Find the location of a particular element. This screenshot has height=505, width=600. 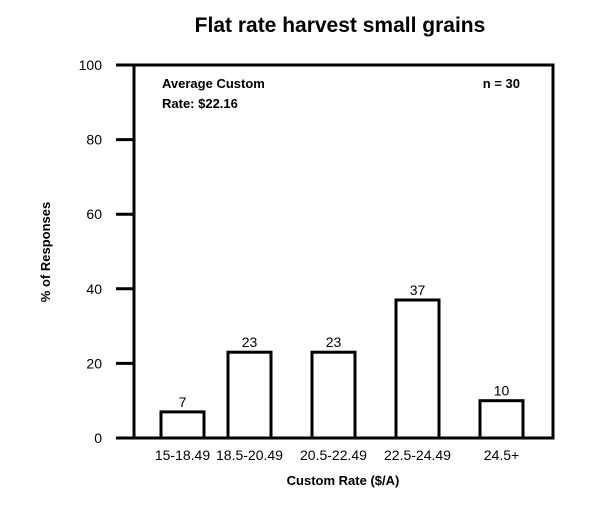

y-axis-label: % of Responses is located at coordinates (45, 252).